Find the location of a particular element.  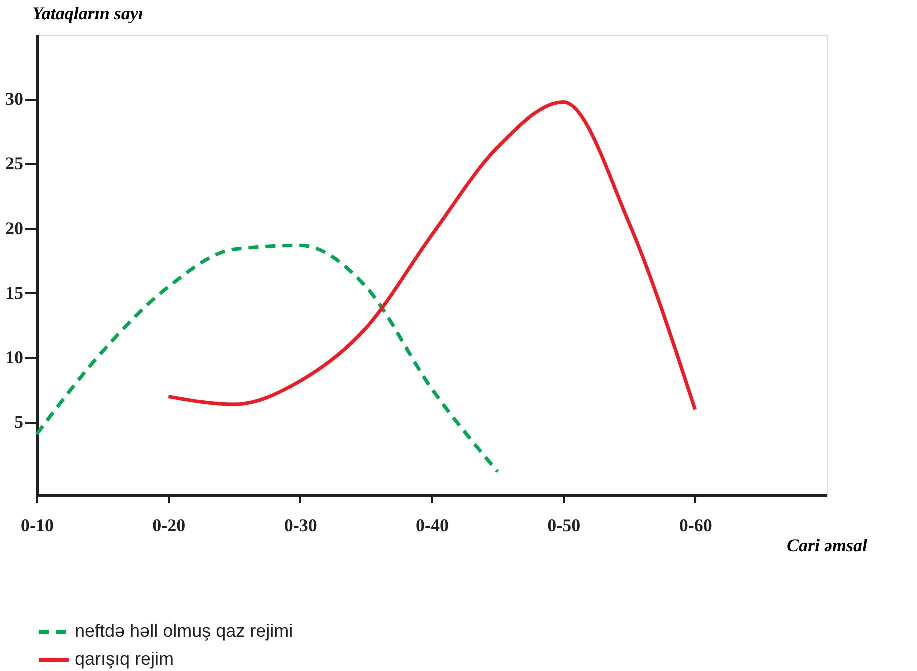

y-tick-label: 20 is located at coordinates (15, 228).